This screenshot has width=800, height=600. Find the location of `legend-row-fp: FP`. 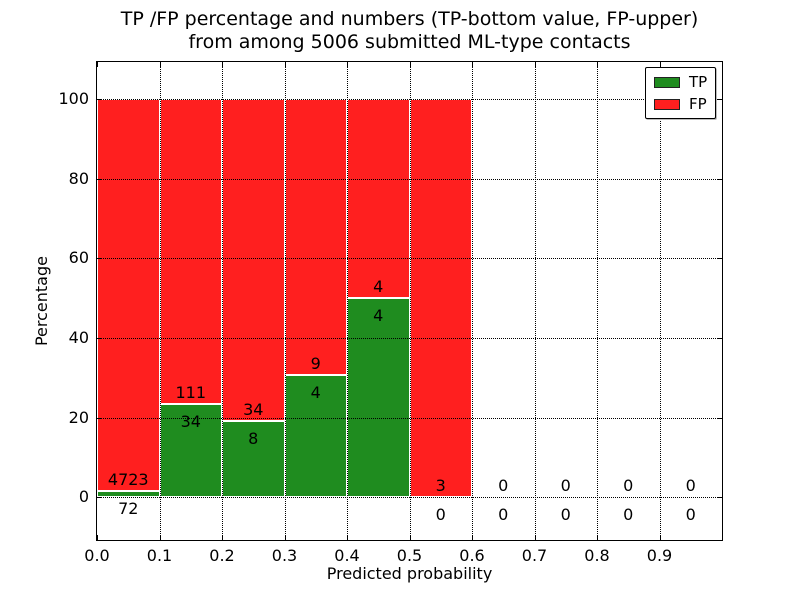

legend-row-fp: FP is located at coordinates (680, 104).